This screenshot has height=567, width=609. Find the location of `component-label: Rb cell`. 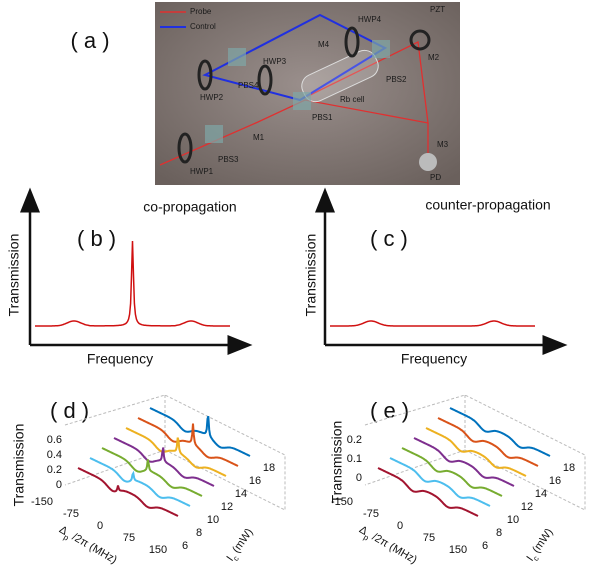

component-label: Rb cell is located at coordinates (352, 99).